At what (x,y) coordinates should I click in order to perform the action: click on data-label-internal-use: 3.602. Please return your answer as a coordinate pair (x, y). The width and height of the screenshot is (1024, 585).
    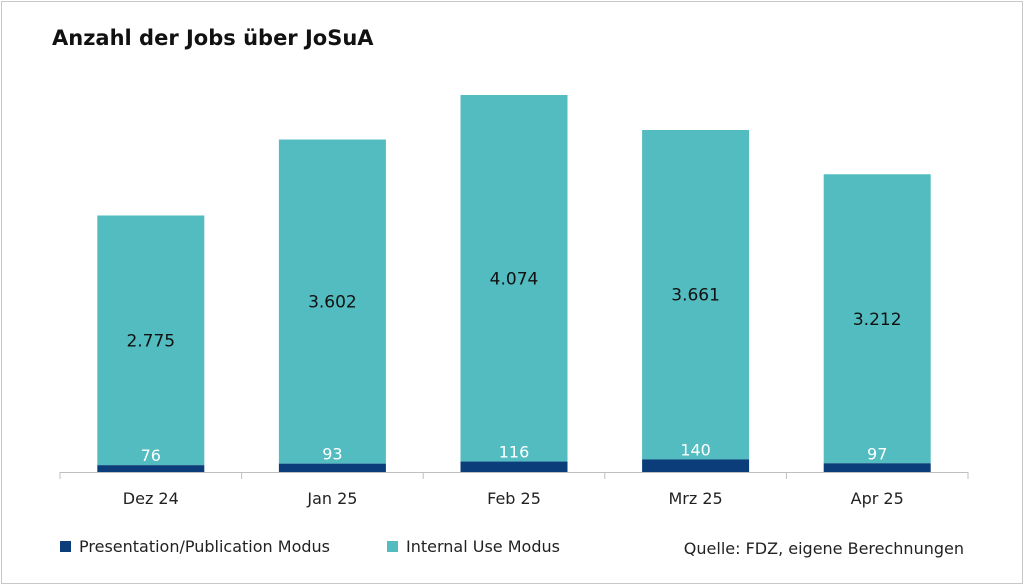
    Looking at the image, I should click on (332, 303).